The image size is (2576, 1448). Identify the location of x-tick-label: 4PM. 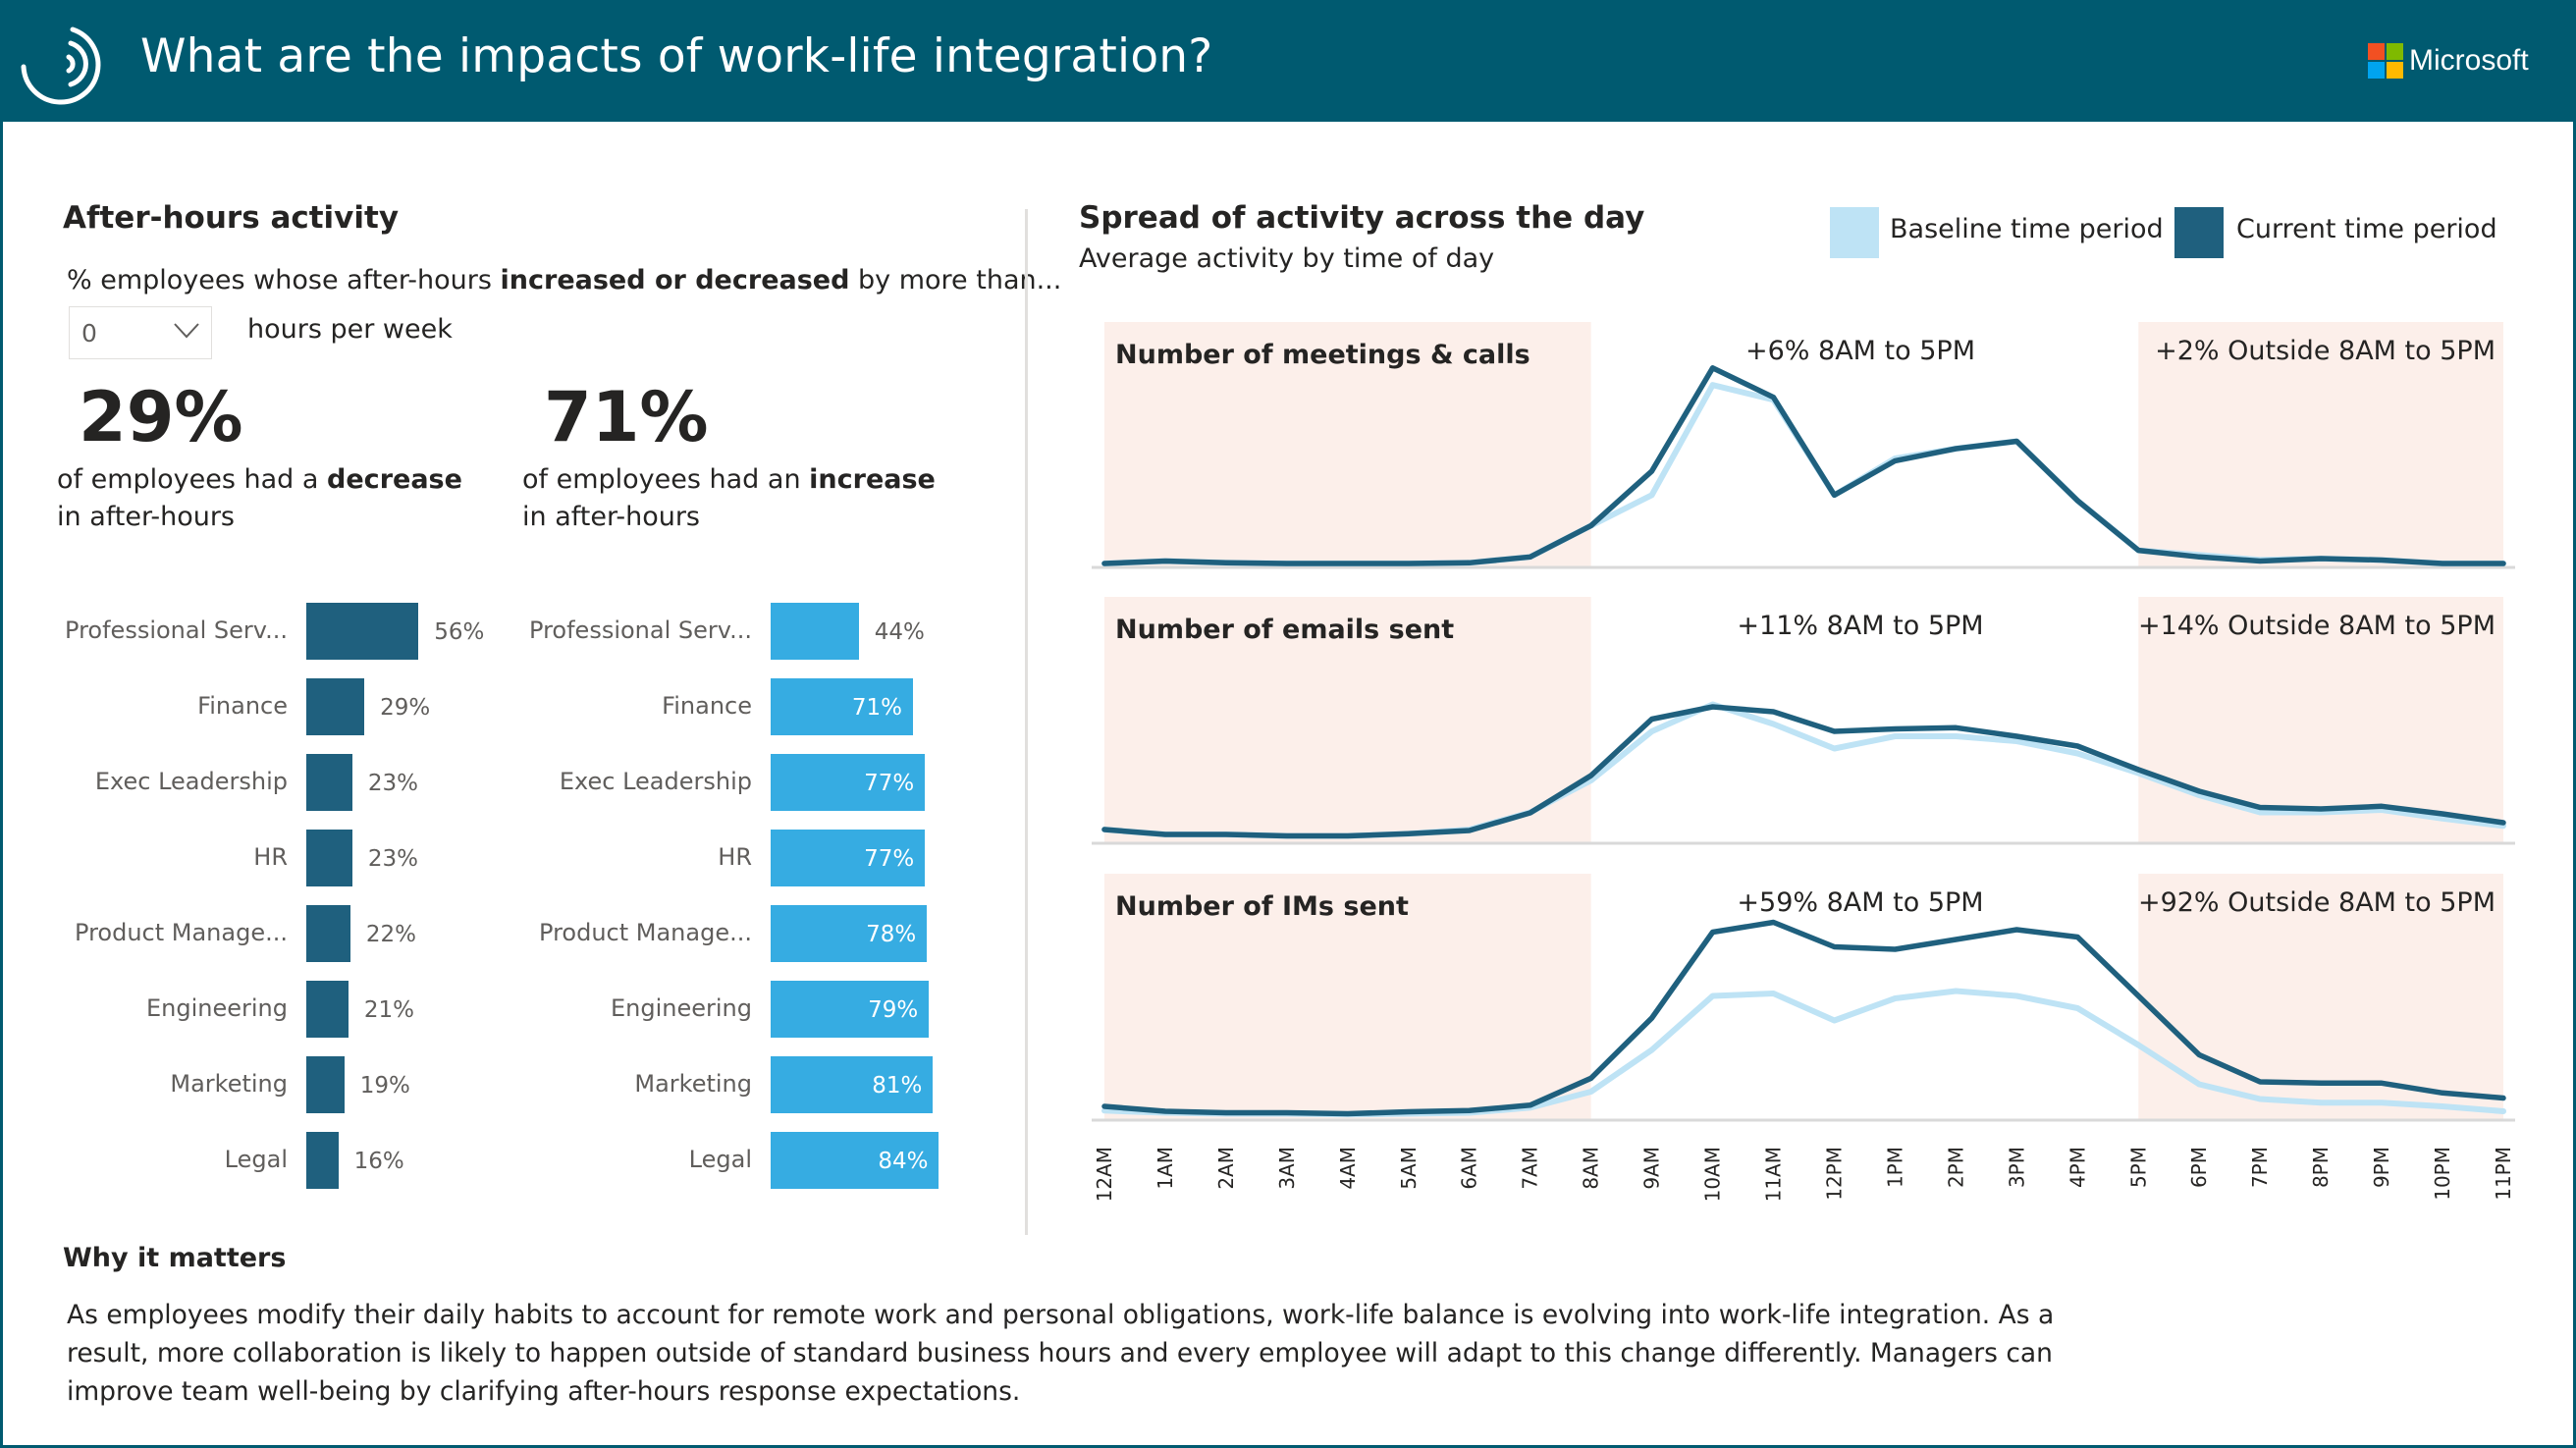
(2077, 1167).